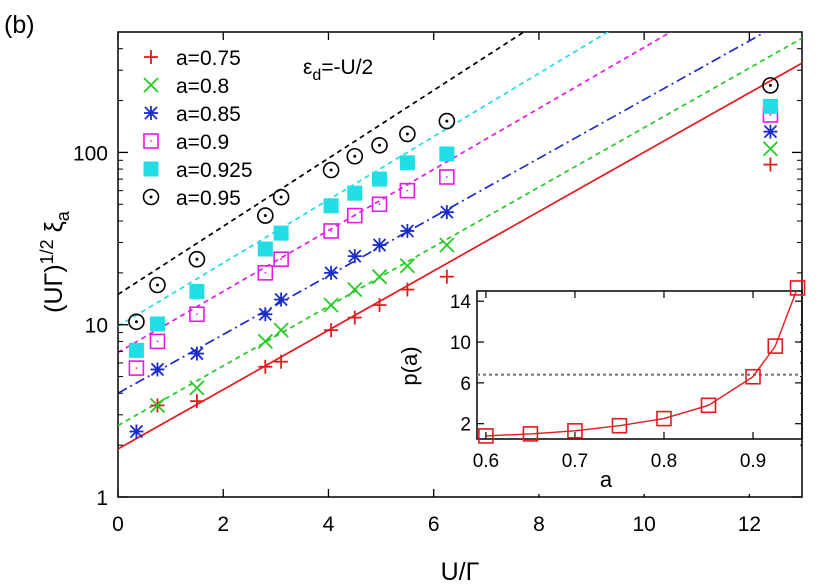 Image resolution: width=830 pixels, height=588 pixels. Describe the element at coordinates (664, 461) in the screenshot. I see `inset-x-tick-label: 0.8` at that location.